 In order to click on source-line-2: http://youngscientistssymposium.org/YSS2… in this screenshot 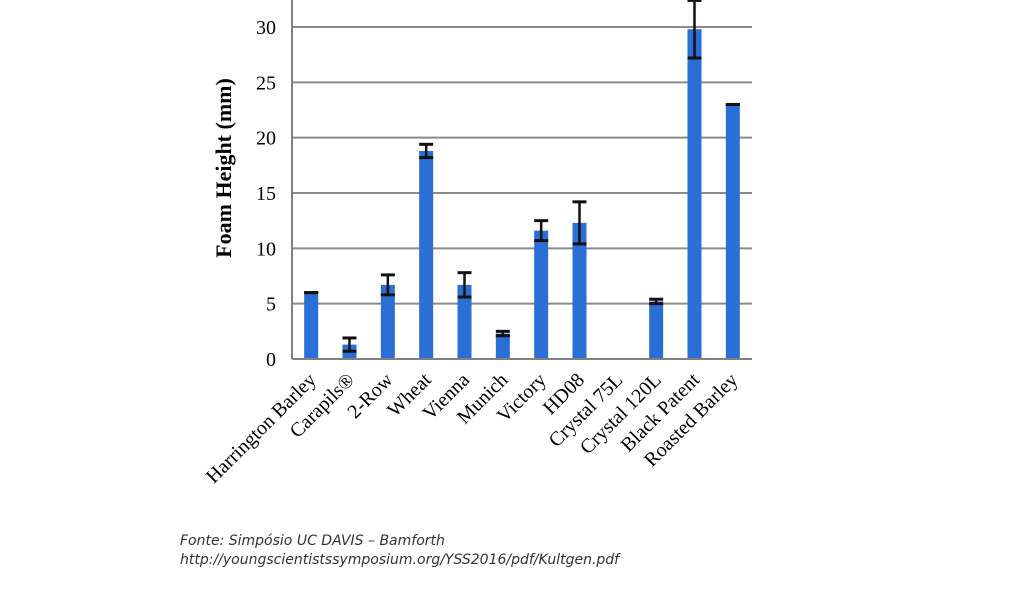, I will do `click(400, 560)`.